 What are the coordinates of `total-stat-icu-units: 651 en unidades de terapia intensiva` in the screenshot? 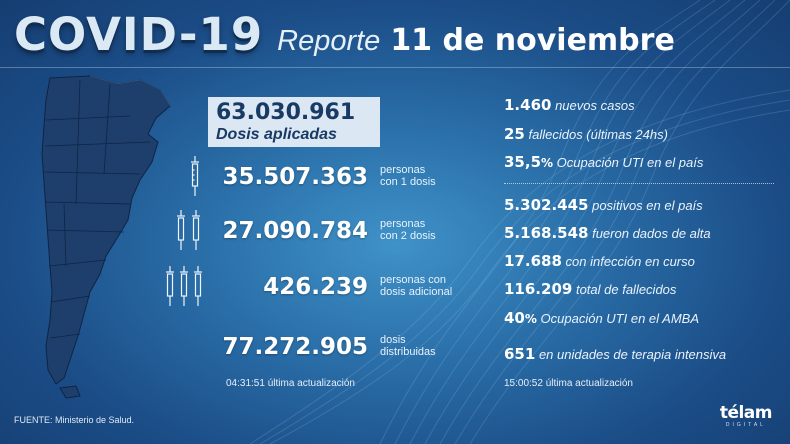 It's located at (615, 354).